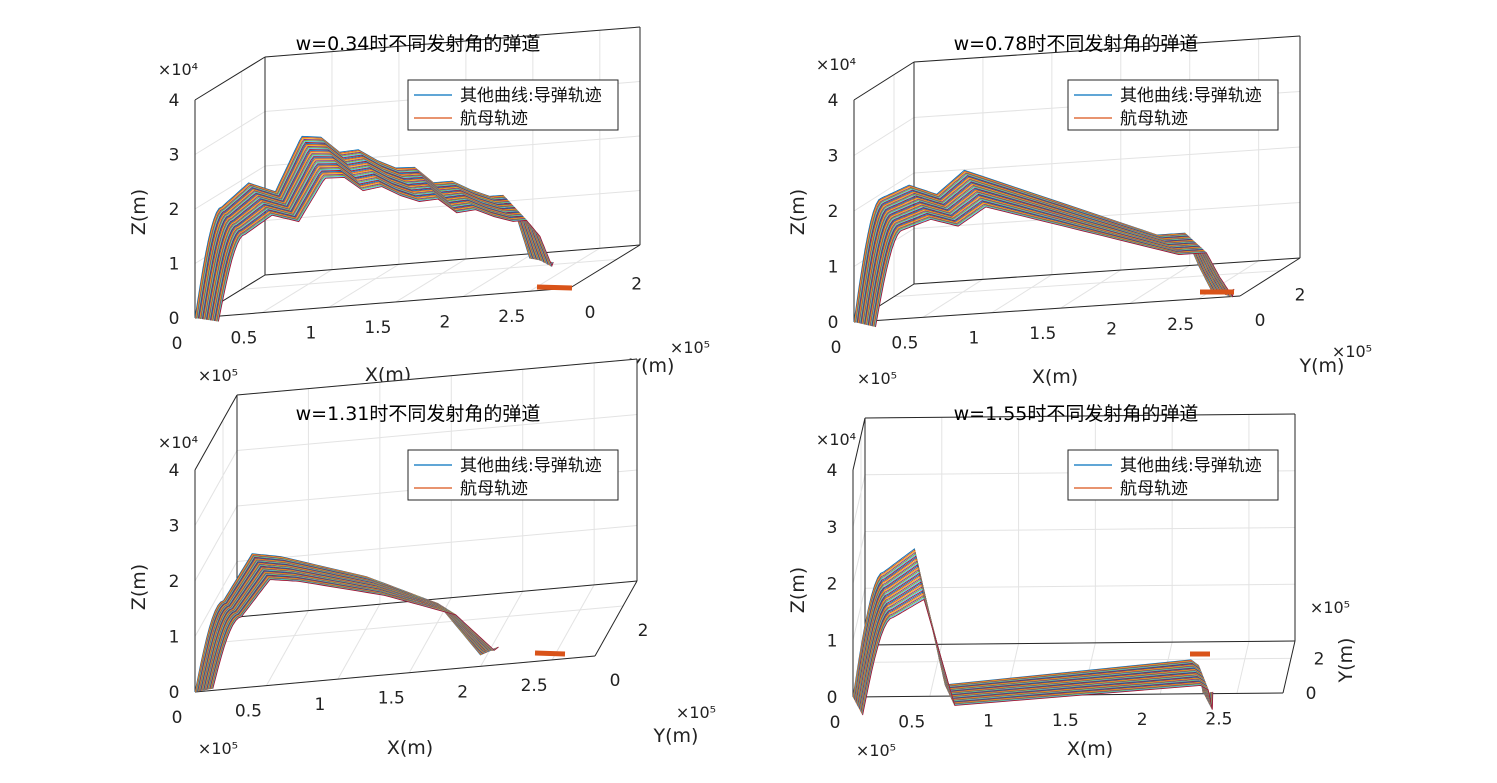 Image resolution: width=1497 pixels, height=783 pixels. I want to click on axes-box, so click(1077, 179).